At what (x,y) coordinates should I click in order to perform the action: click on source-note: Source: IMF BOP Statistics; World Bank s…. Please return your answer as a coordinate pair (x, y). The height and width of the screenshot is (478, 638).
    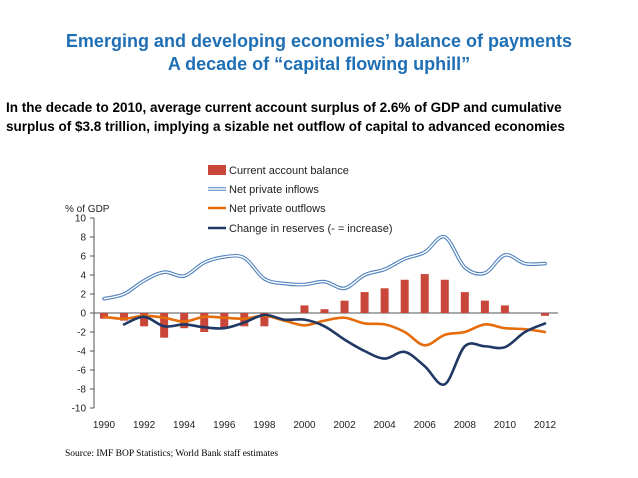
    Looking at the image, I should click on (172, 454).